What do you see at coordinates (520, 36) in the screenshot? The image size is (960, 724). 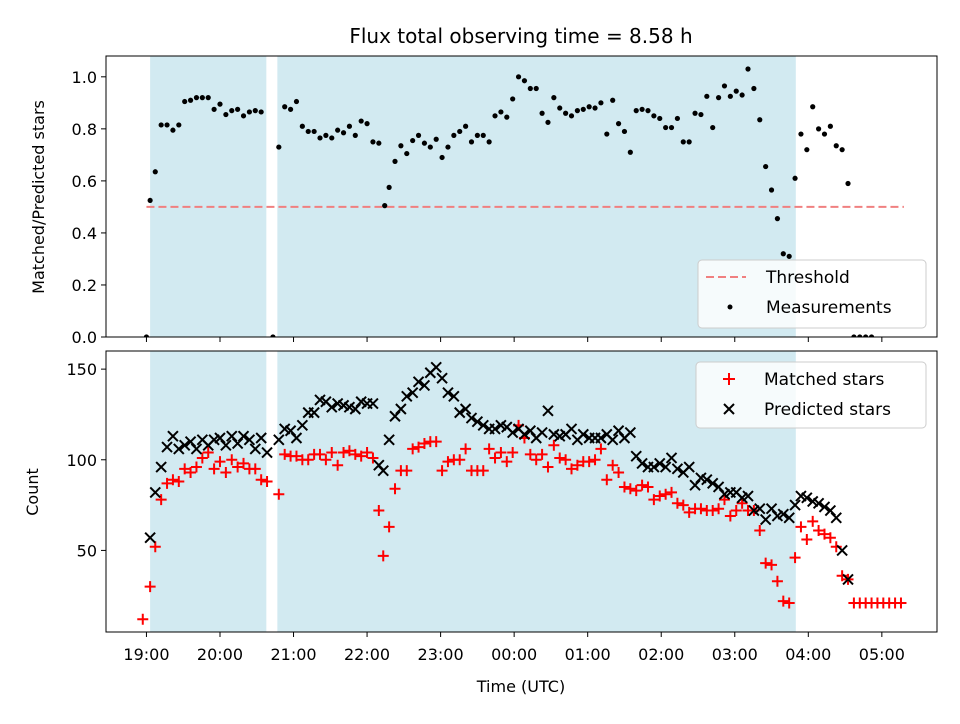 I see `figure-title: Flux total observing time = 8.58 h` at bounding box center [520, 36].